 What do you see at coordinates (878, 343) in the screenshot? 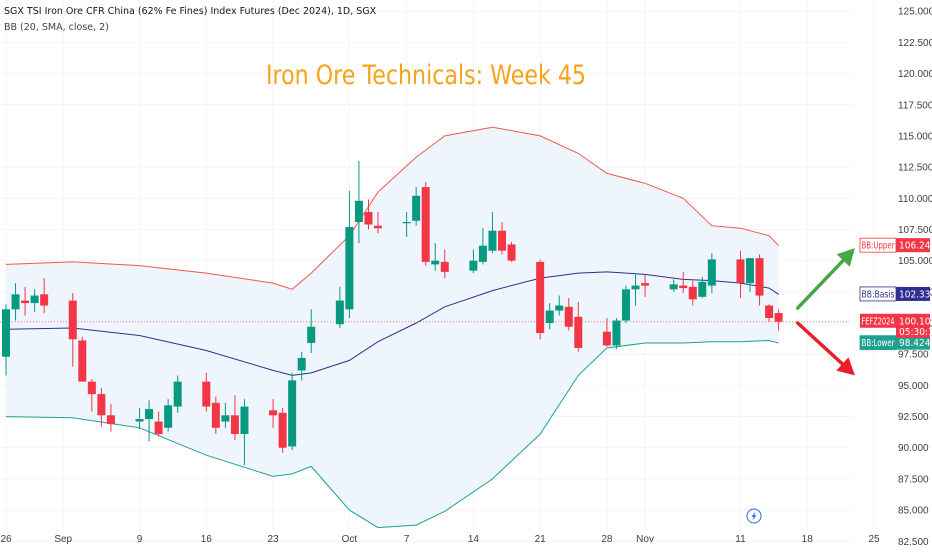
I see `tag-bb-lower-label: BB:Lower` at bounding box center [878, 343].